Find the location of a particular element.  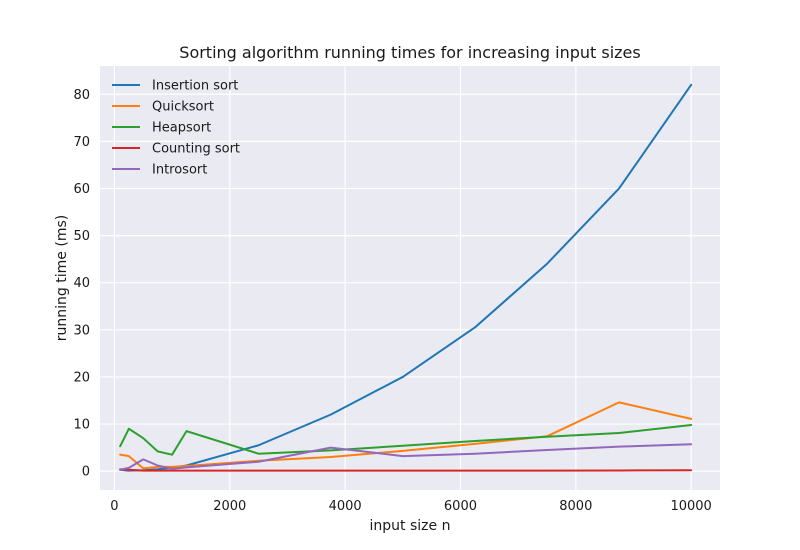

legend-label-quicksort: Quicksort is located at coordinates (183, 107).